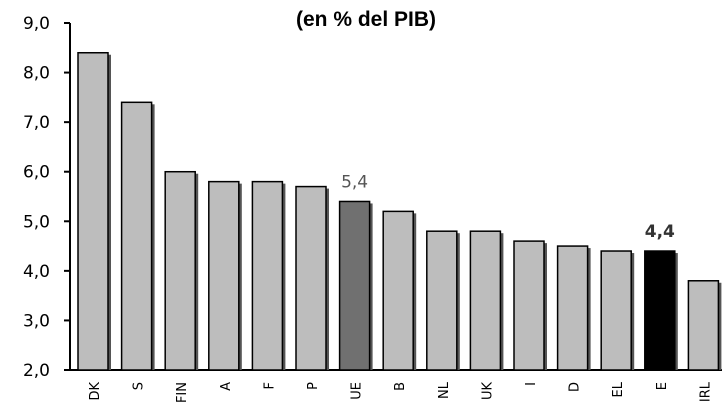 Image resolution: width=722 pixels, height=412 pixels. Describe the element at coordinates (487, 391) in the screenshot. I see `x-tick-label-uk: UK` at that location.